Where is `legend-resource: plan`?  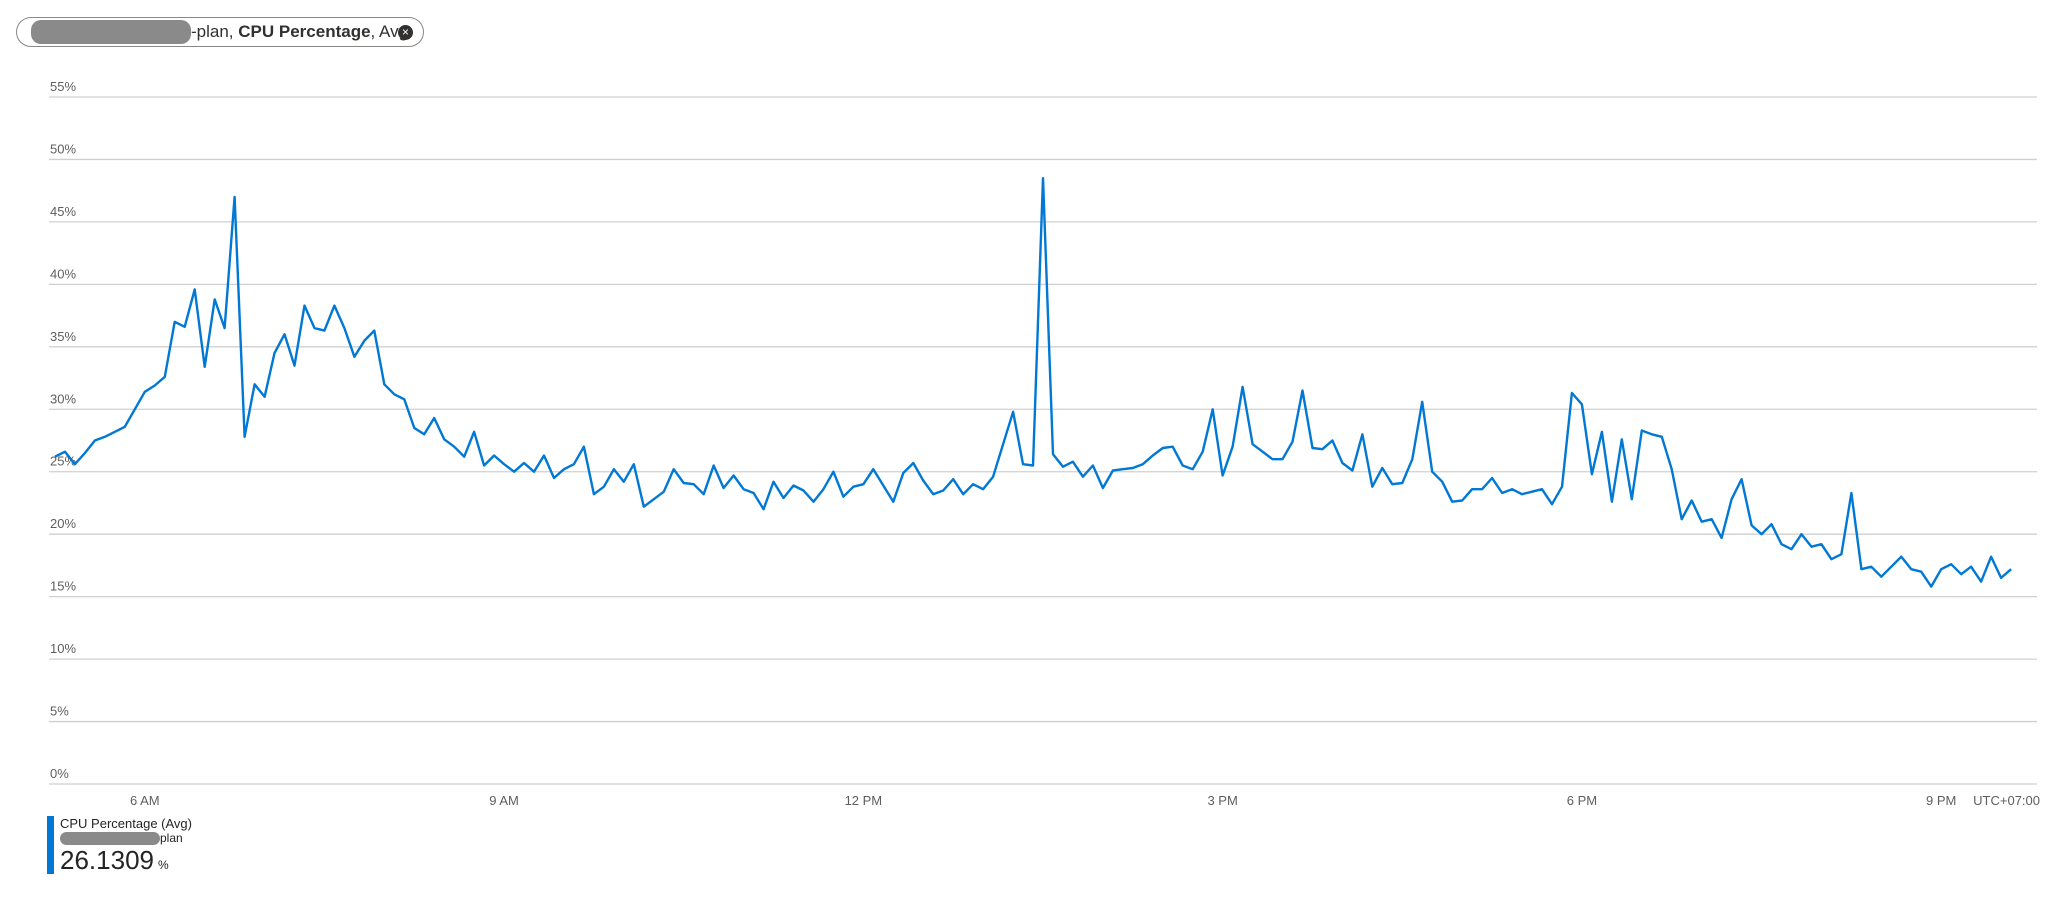 legend-resource: plan is located at coordinates (126, 838).